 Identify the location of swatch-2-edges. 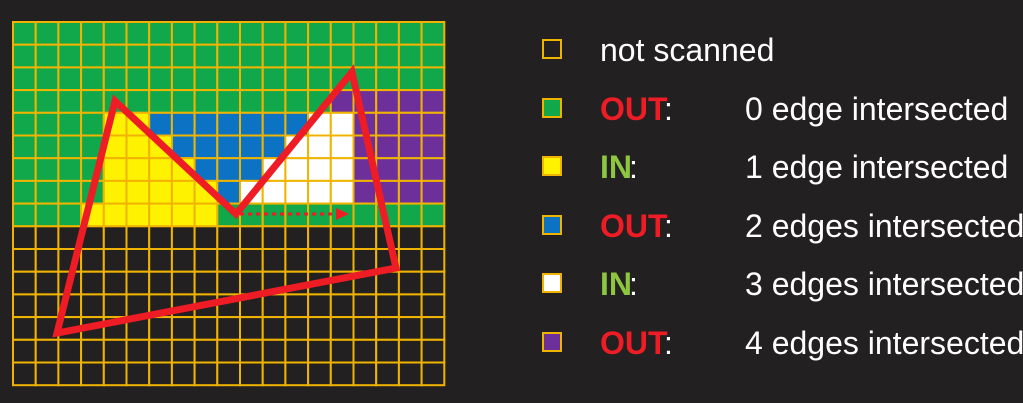
(552, 224).